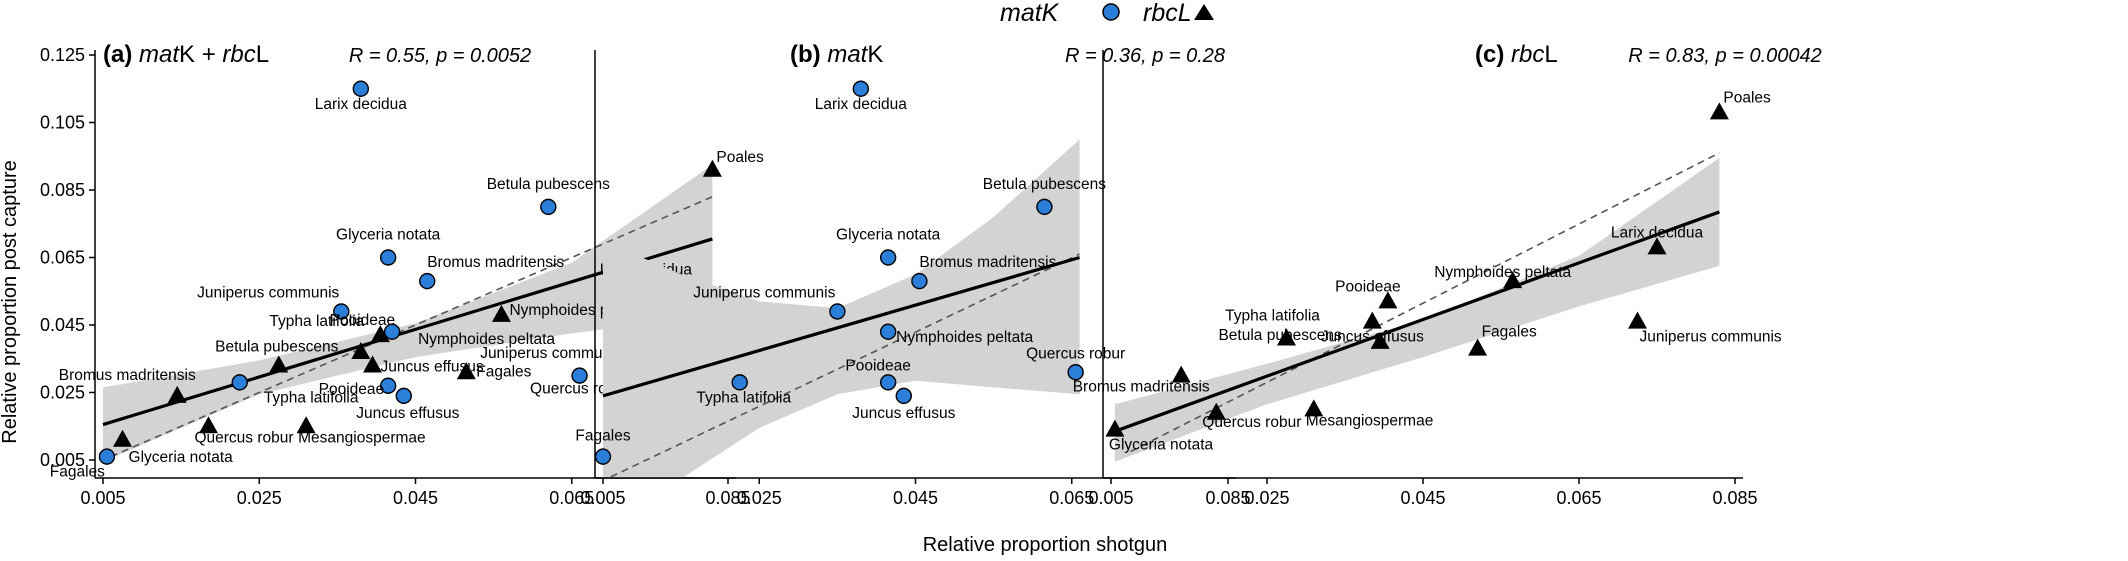  I want to click on panel-title-part: K, so click(875, 54).